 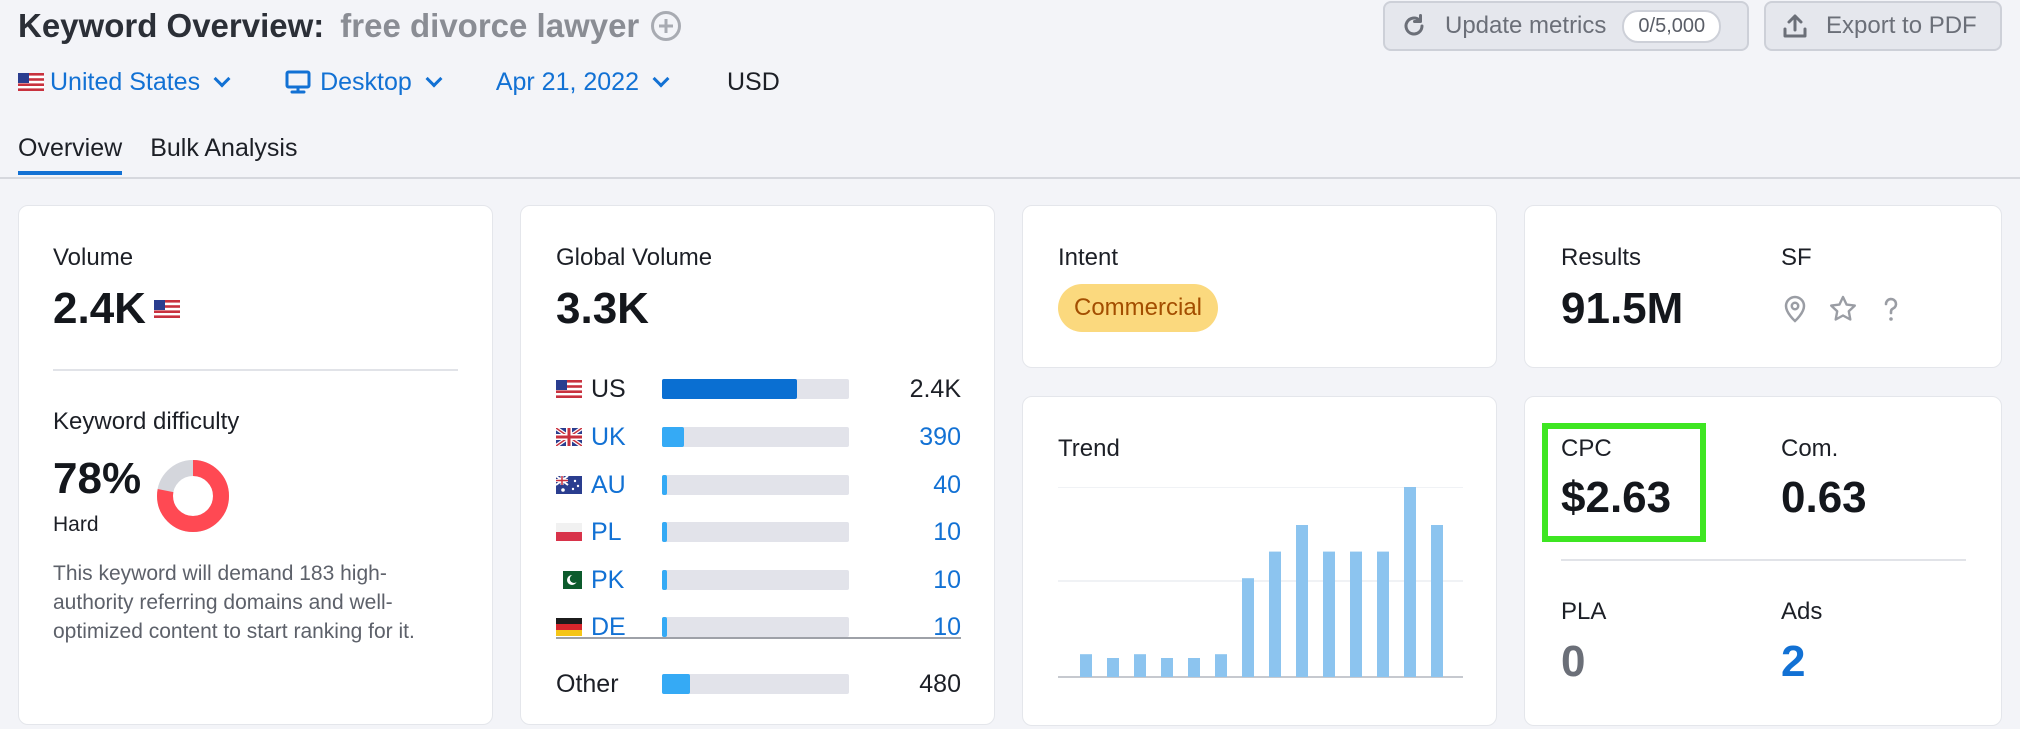 What do you see at coordinates (940, 683) in the screenshot?
I see `other-value: 480` at bounding box center [940, 683].